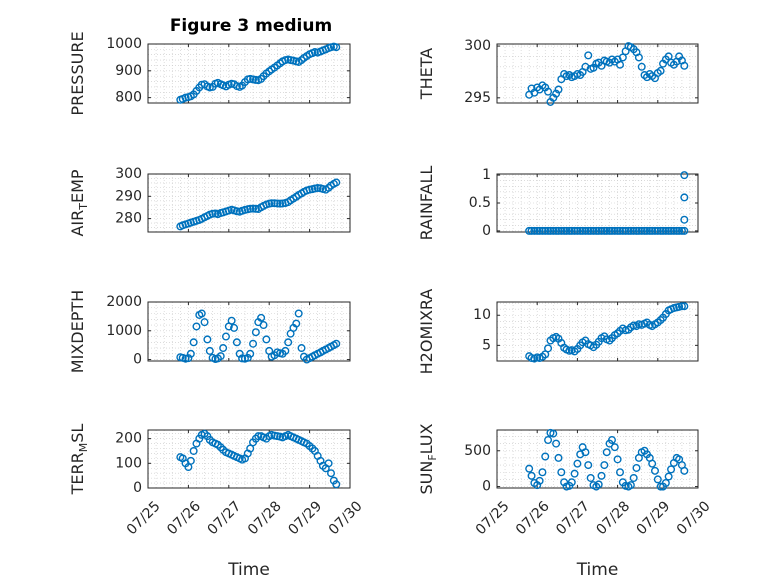  What do you see at coordinates (482, 315) in the screenshot?
I see `y-tick-label: 10` at bounding box center [482, 315].